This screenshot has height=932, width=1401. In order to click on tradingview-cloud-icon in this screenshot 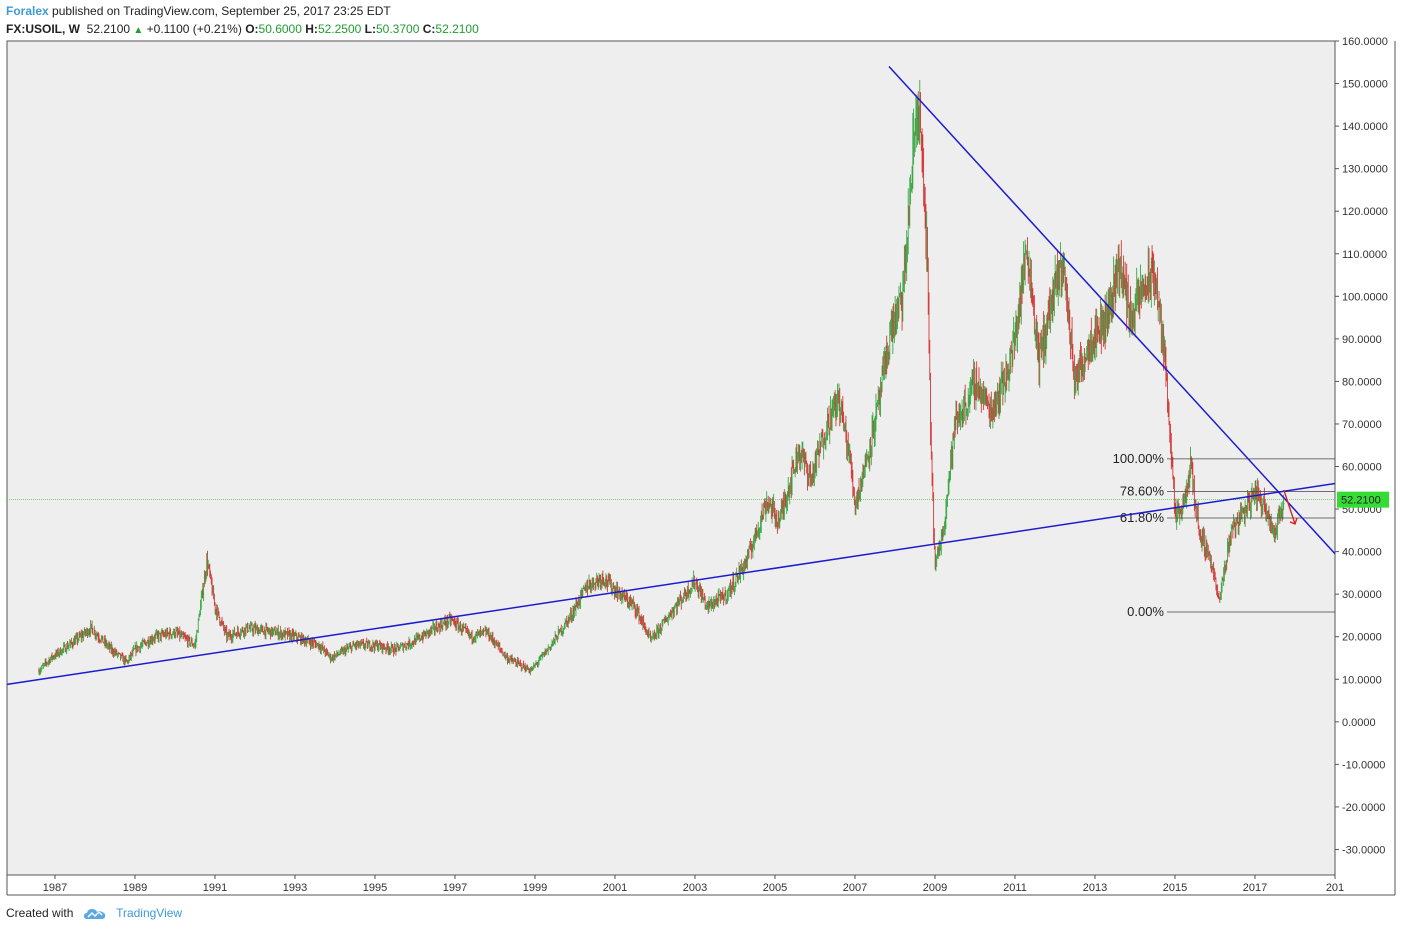, I will do `click(94, 913)`.